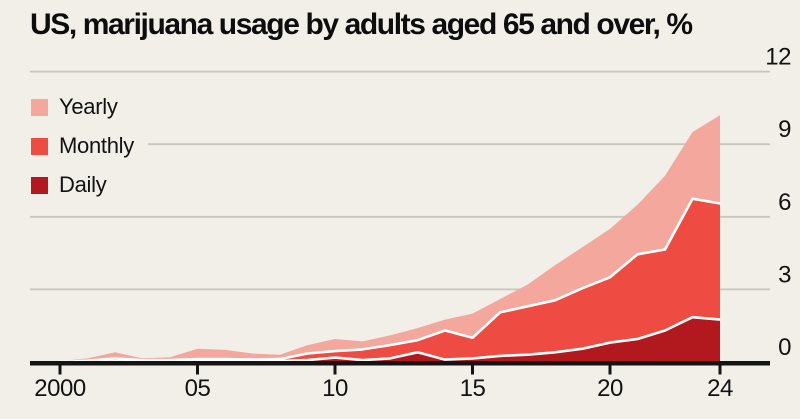 Image resolution: width=800 pixels, height=419 pixels. I want to click on daily-swatch-icon, so click(39, 185).